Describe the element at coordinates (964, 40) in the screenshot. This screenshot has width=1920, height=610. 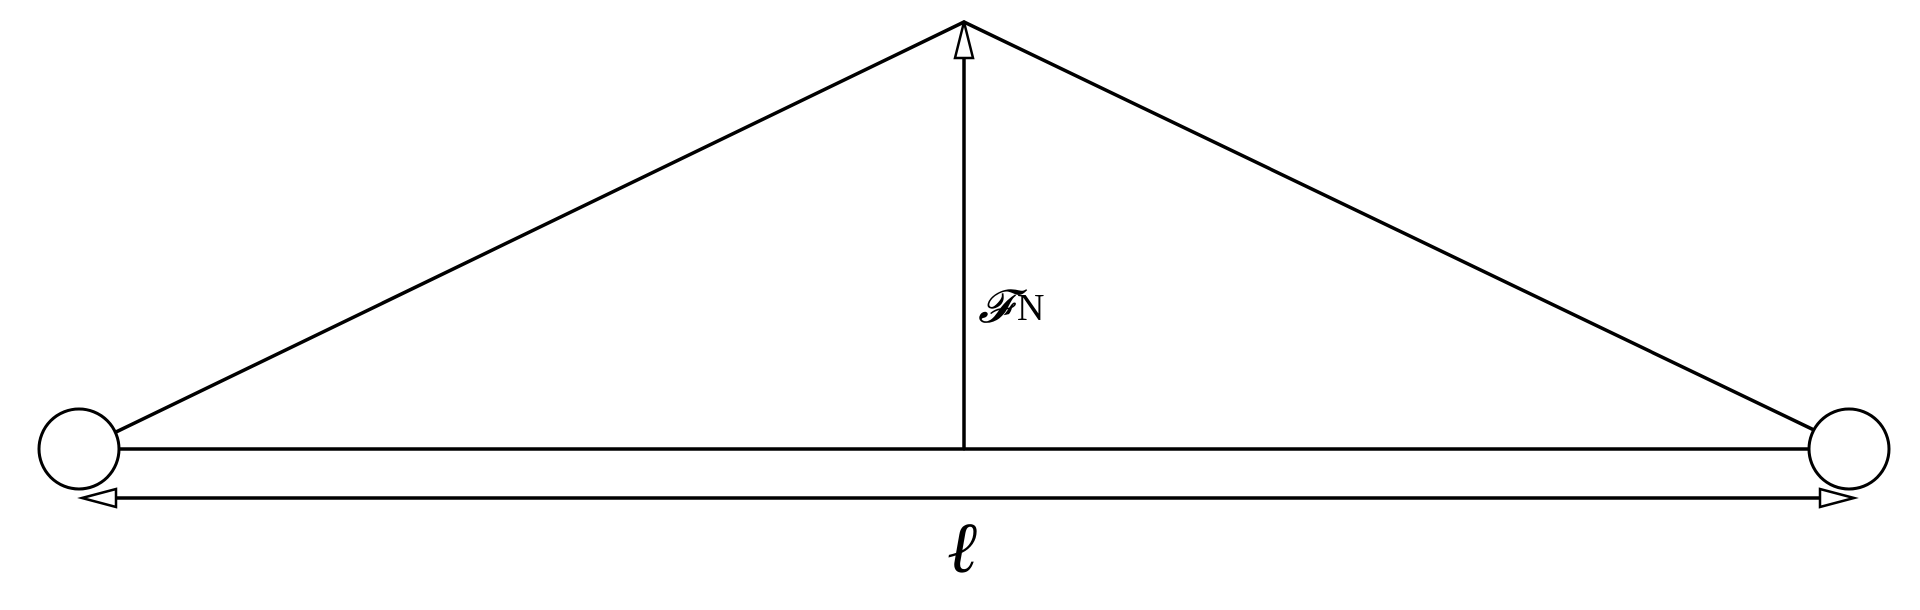
I see `force-arrow-head` at that location.